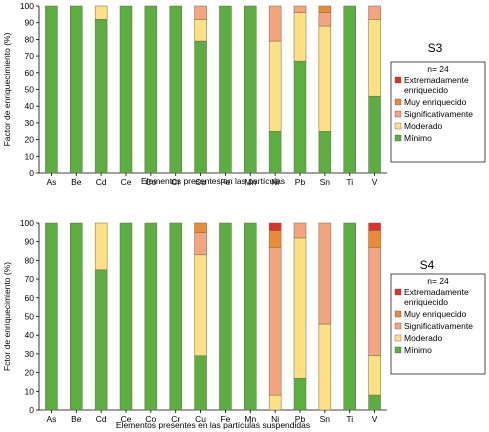  I want to click on x-tick-label: Fe, so click(225, 182).